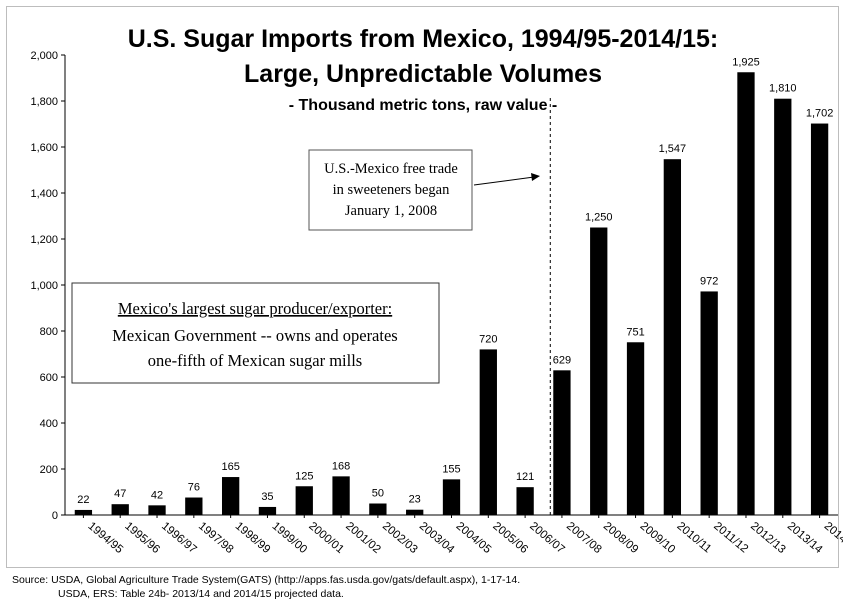 The image size is (843, 605). Describe the element at coordinates (83, 500) in the screenshot. I see `data-label: 22` at that location.